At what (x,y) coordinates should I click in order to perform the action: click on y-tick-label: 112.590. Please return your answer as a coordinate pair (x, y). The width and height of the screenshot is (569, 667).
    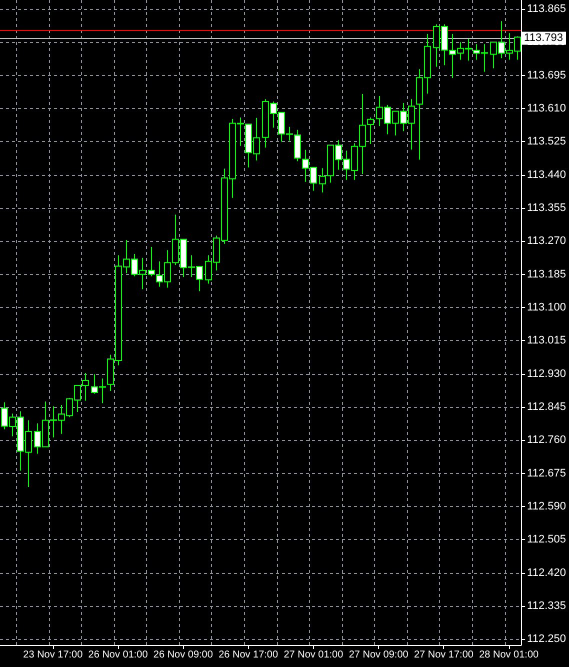
    Looking at the image, I should click on (546, 506).